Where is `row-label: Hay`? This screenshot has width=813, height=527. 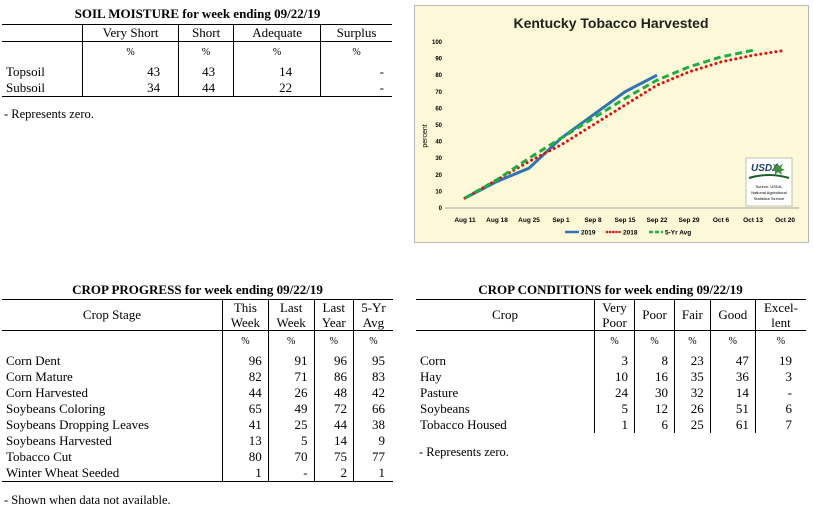 row-label: Hay is located at coordinates (505, 376).